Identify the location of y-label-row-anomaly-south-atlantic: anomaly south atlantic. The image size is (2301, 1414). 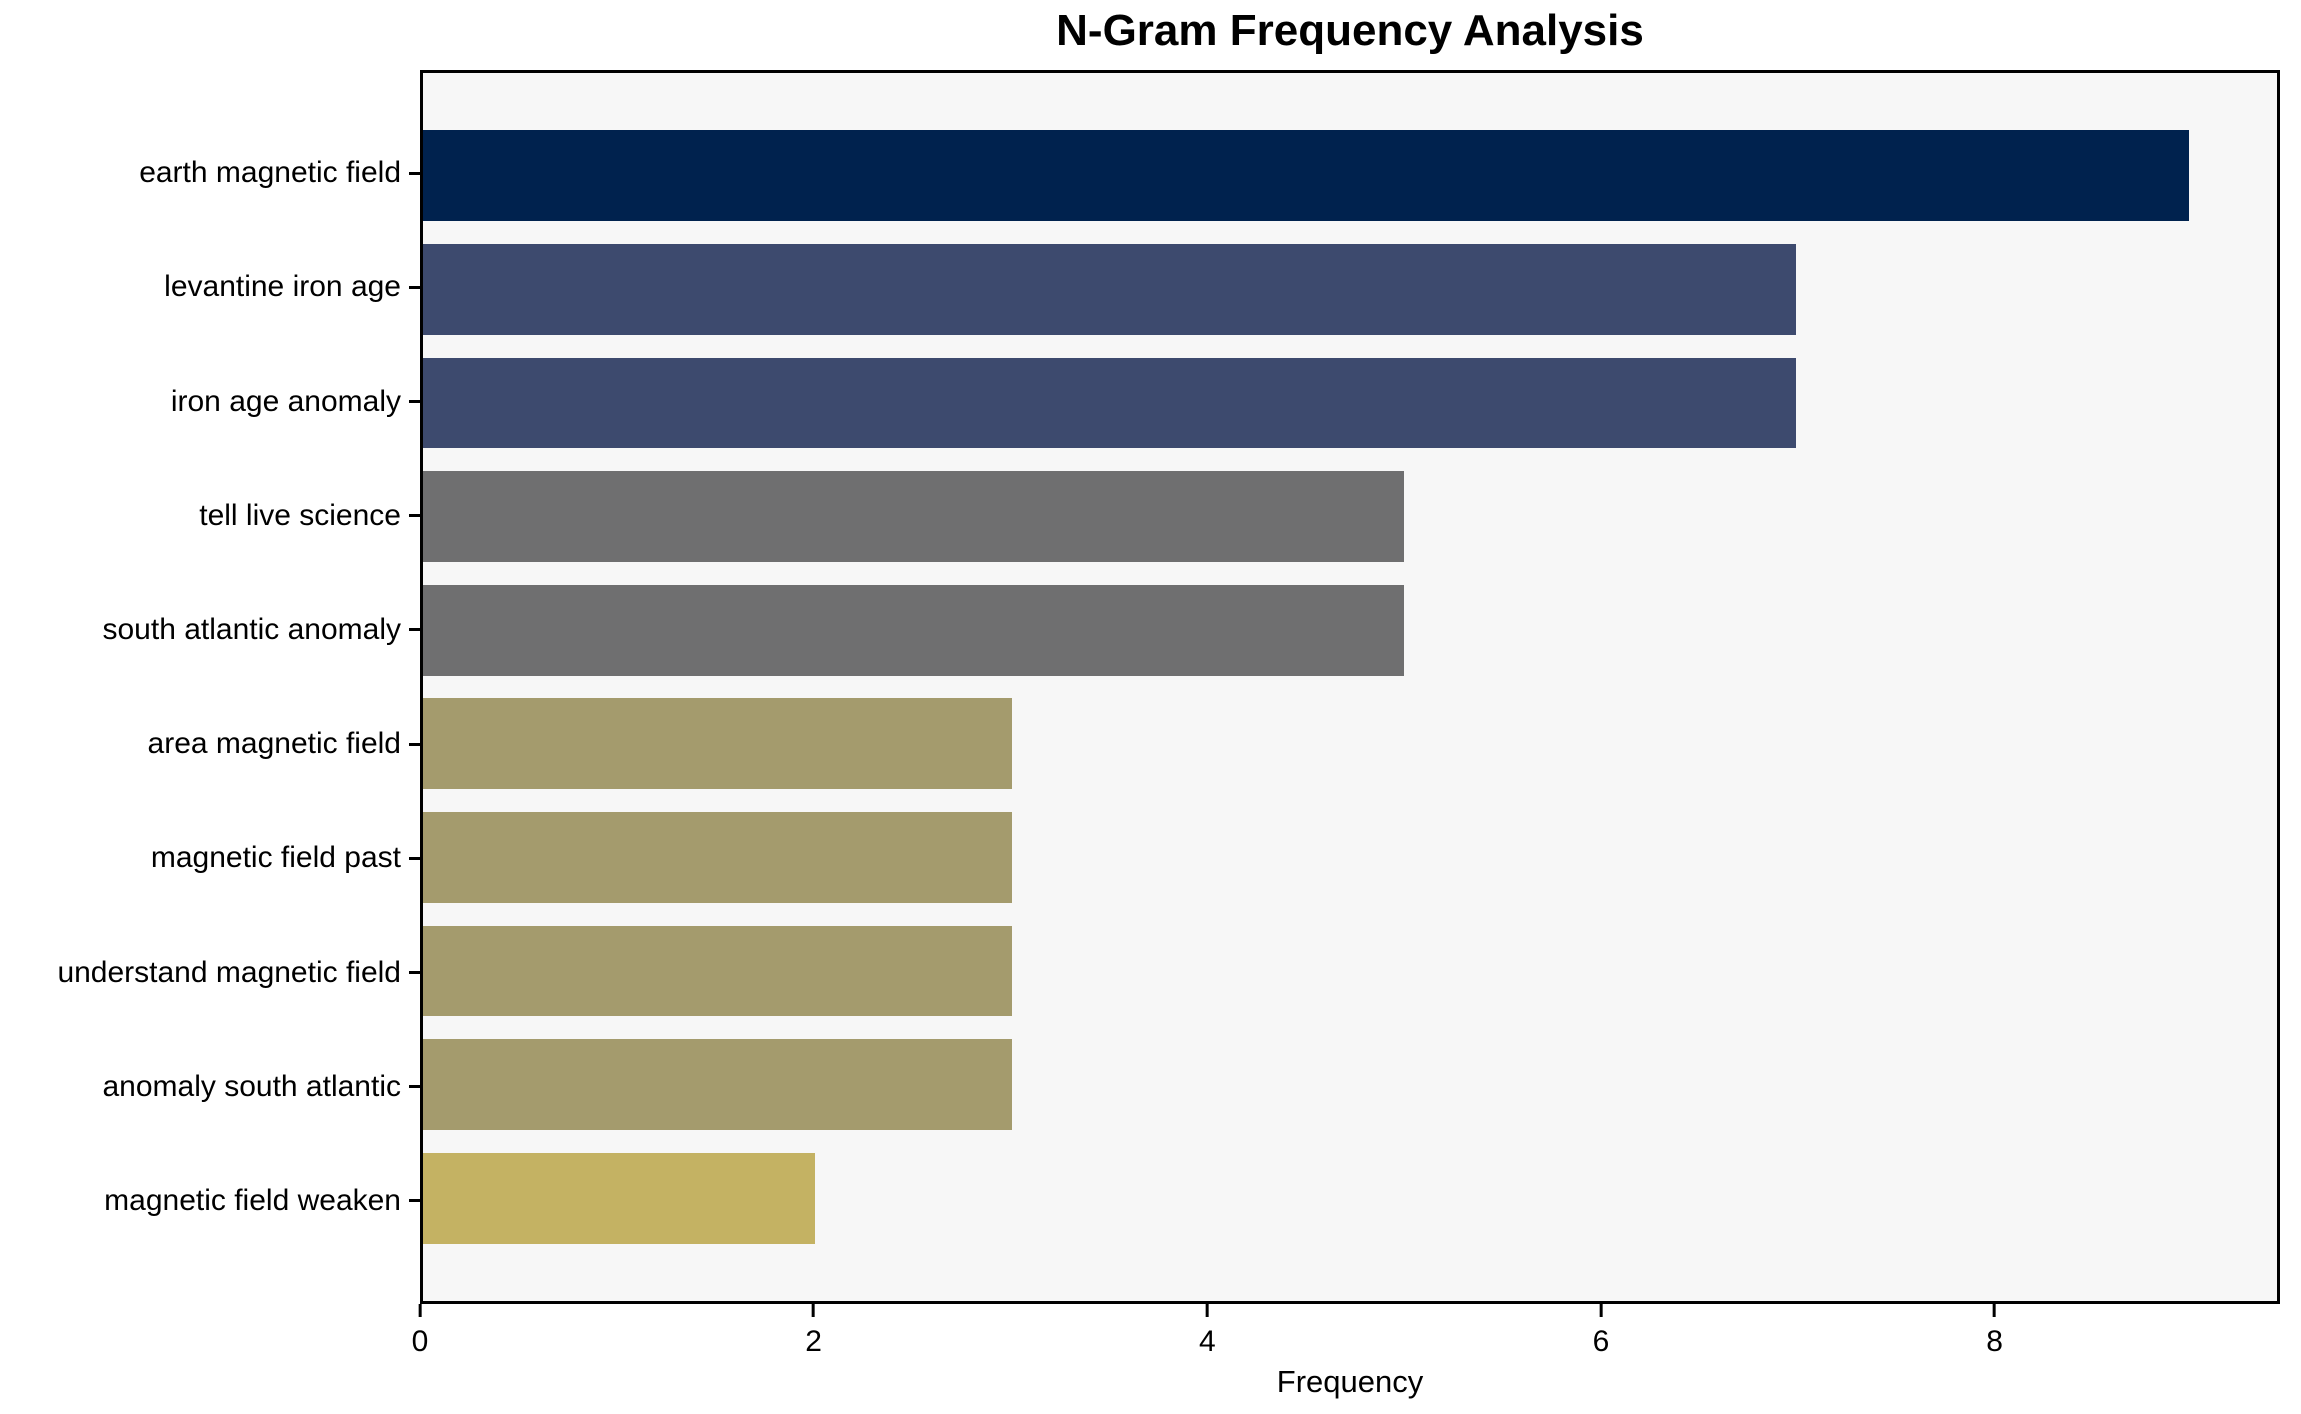
(210, 1087).